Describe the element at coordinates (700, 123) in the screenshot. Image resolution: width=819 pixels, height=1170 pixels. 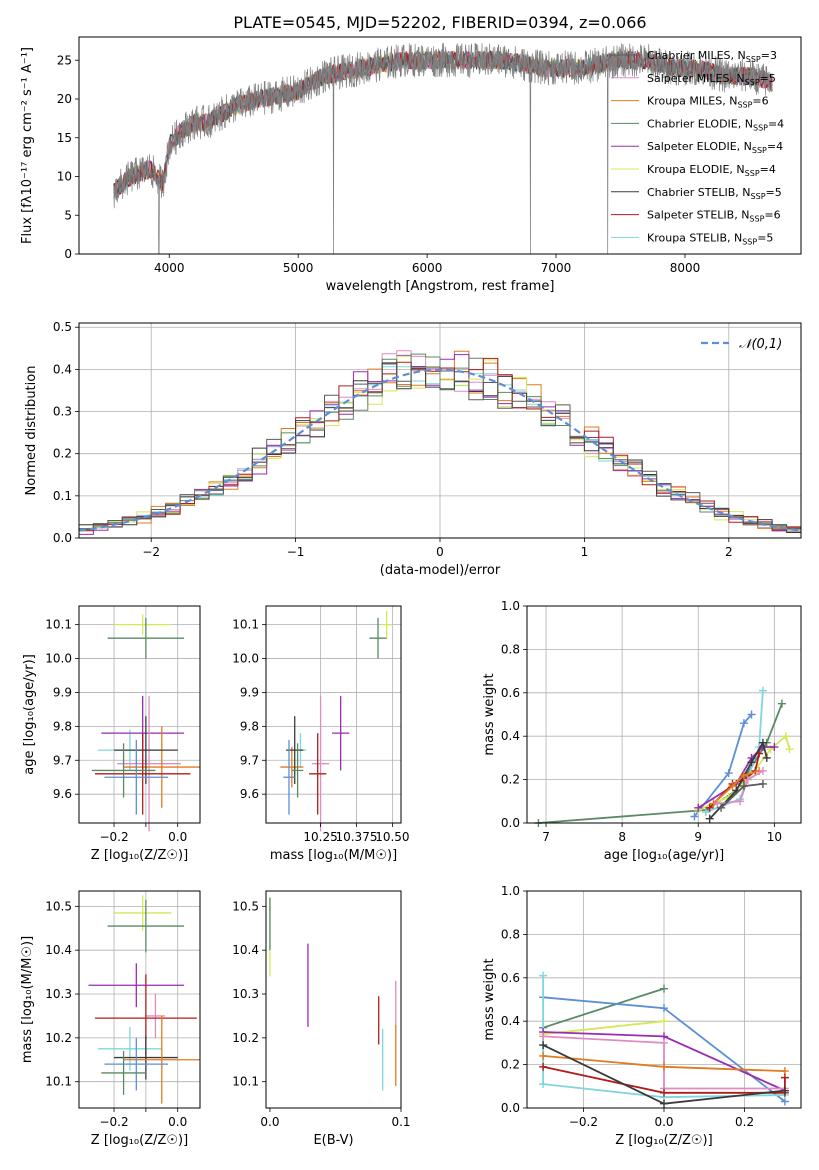
I see `legend-text: Chabrier ELODIE, N` at that location.